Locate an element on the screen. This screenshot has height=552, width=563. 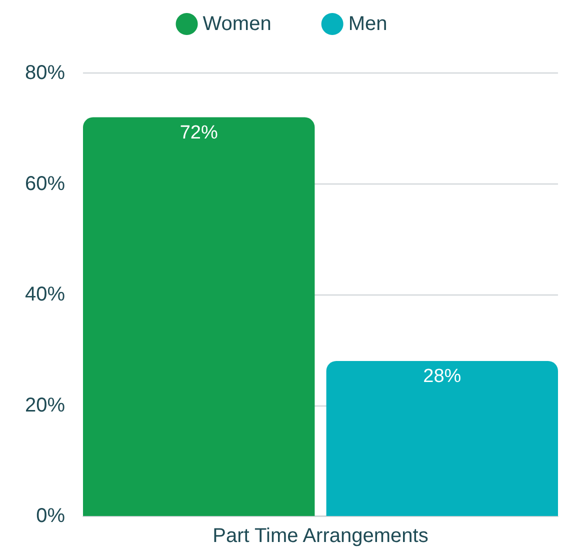
legend-label: Women is located at coordinates (237, 24).